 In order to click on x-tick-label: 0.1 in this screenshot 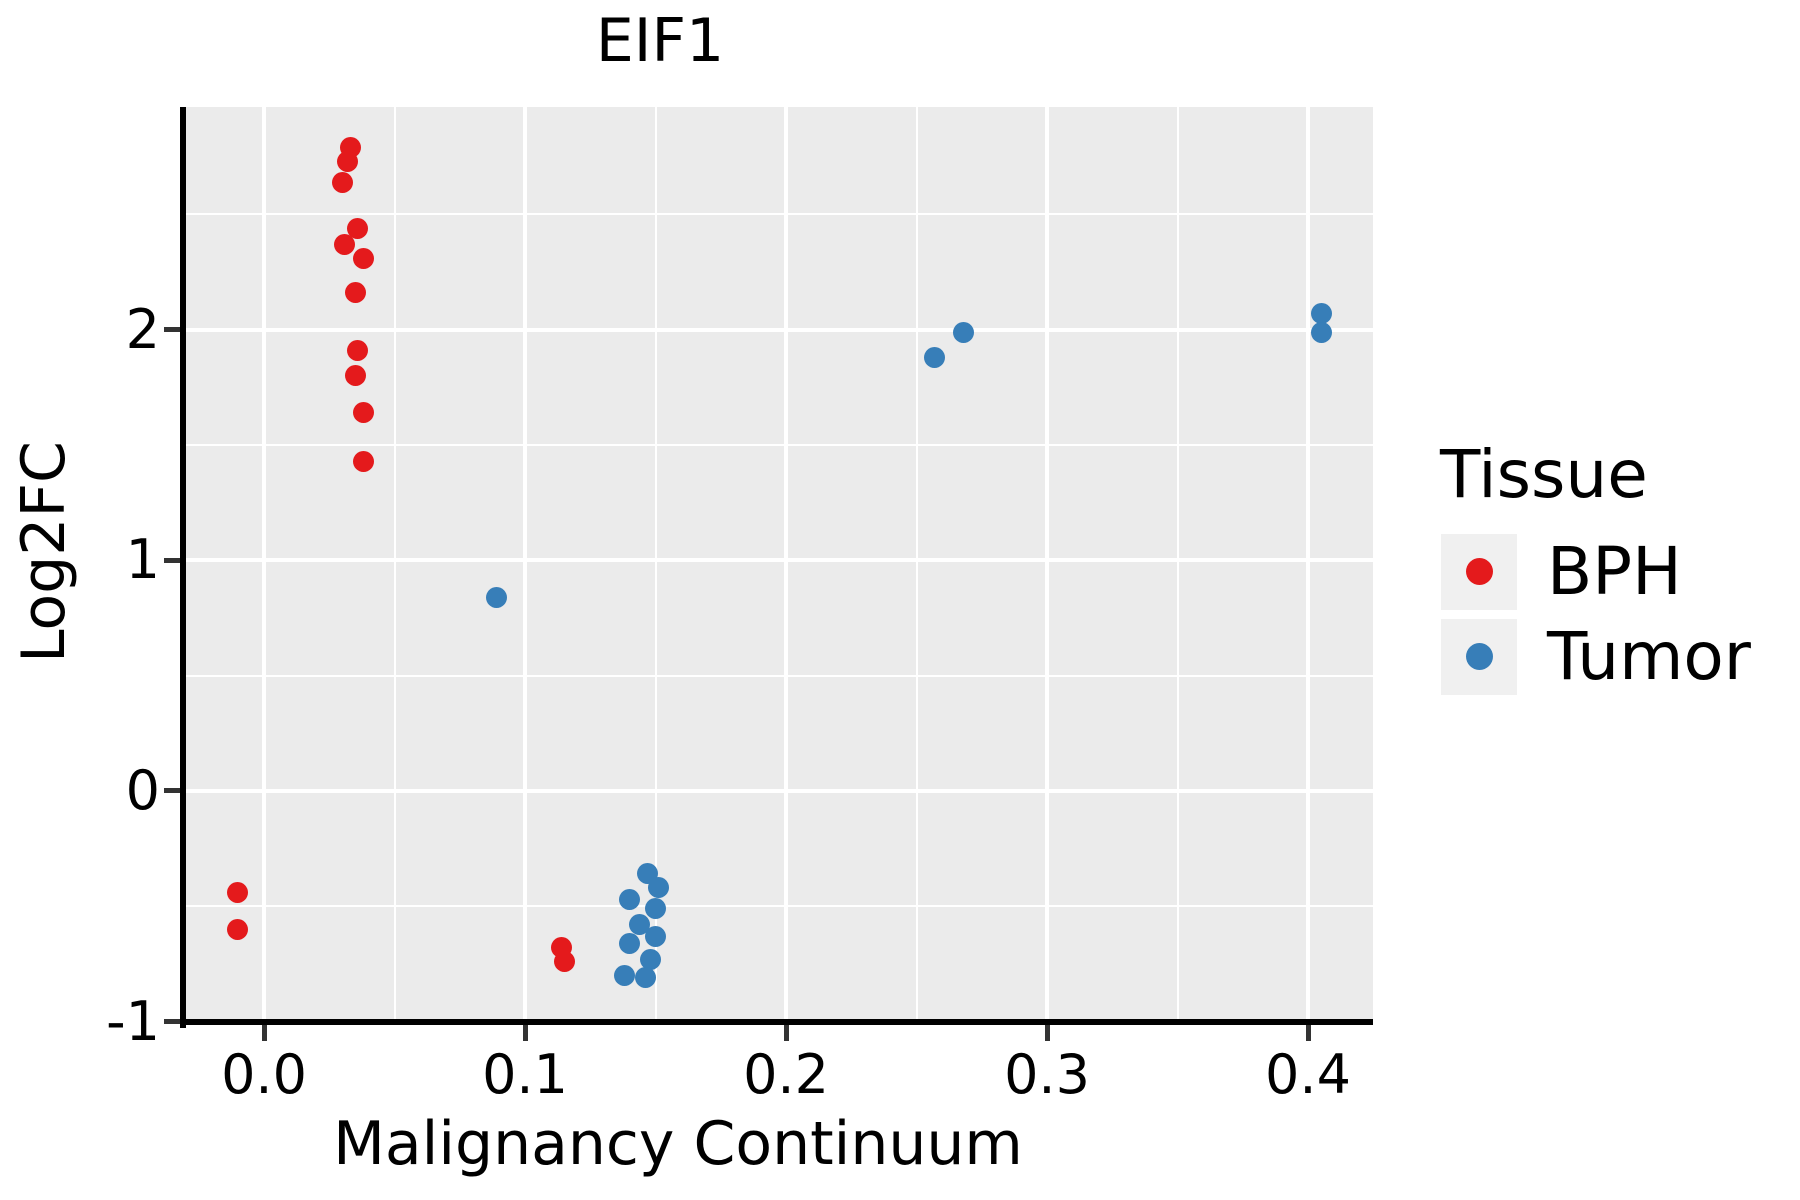, I will do `click(525, 1074)`.